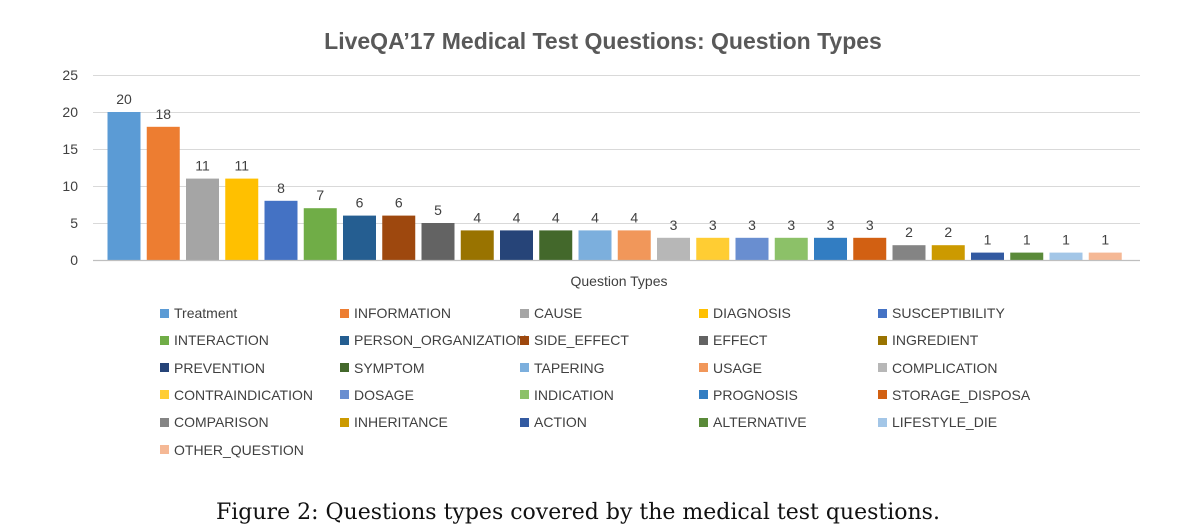  I want to click on legend-item: SIDE_EFFECT, so click(574, 340).